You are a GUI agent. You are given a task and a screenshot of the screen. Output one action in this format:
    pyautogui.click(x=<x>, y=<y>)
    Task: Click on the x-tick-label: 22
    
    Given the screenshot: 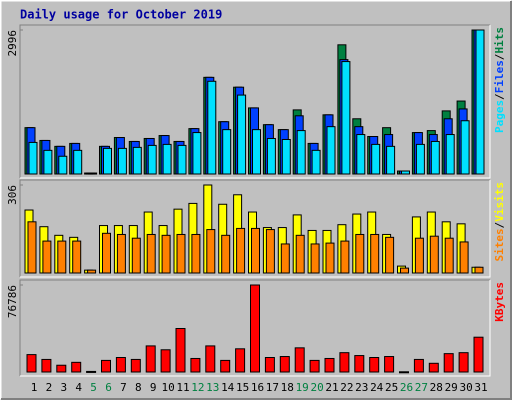 What is the action you would take?
    pyautogui.click(x=346, y=387)
    